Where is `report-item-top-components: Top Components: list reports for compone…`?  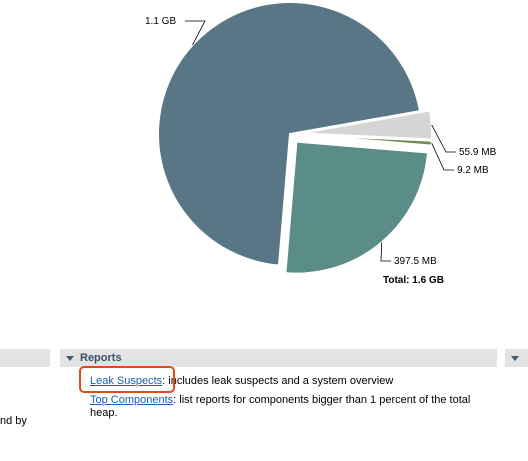
report-item-top-components: Top Components: list reports for compone… is located at coordinates (285, 407).